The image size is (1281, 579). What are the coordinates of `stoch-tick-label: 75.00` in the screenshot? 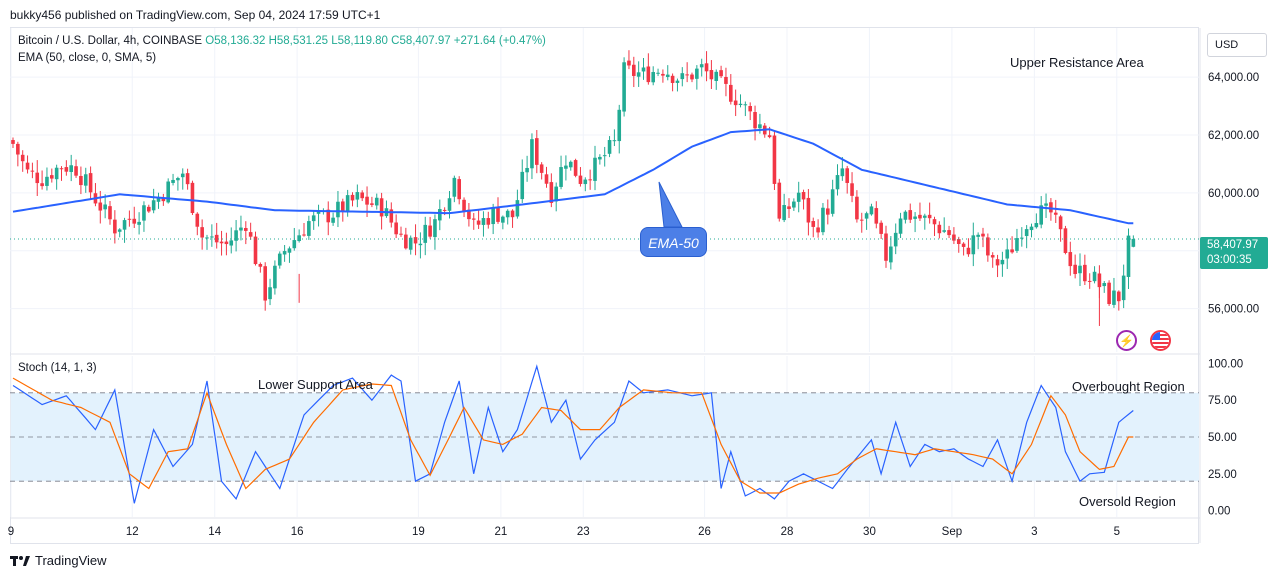 It's located at (1222, 401).